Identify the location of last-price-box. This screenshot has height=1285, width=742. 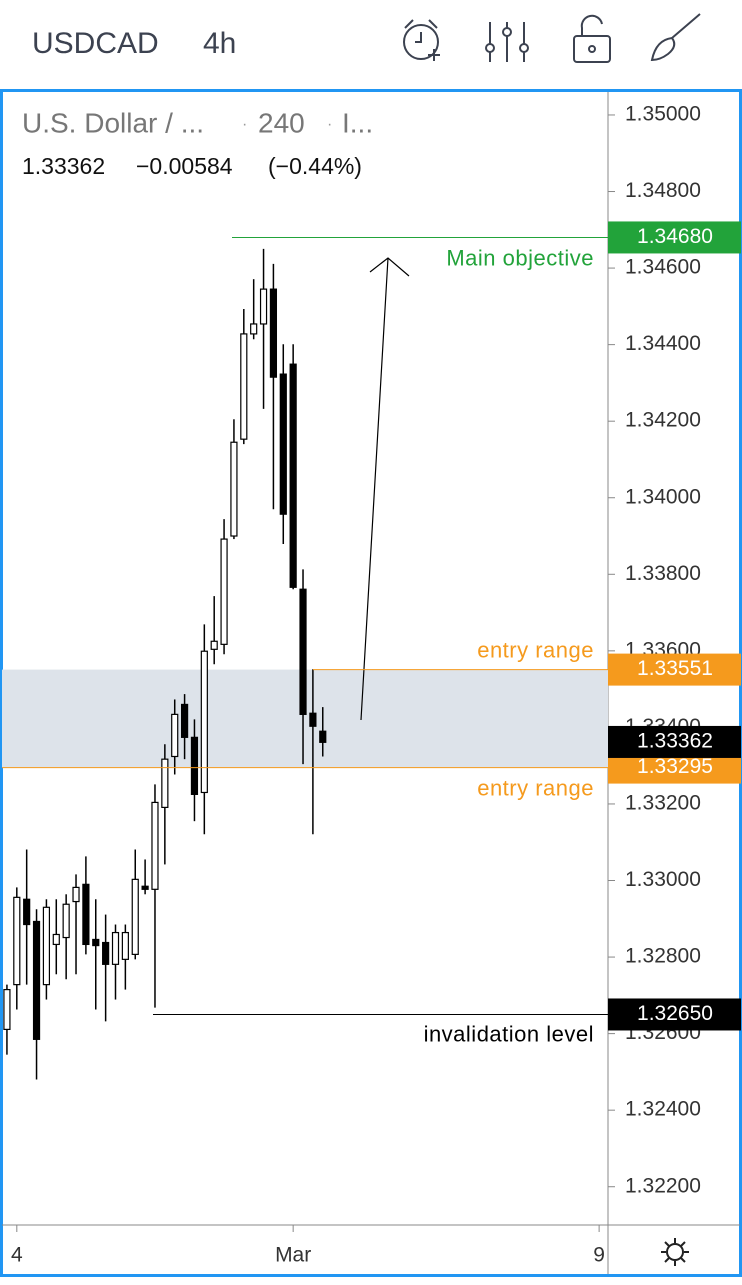
(674, 741).